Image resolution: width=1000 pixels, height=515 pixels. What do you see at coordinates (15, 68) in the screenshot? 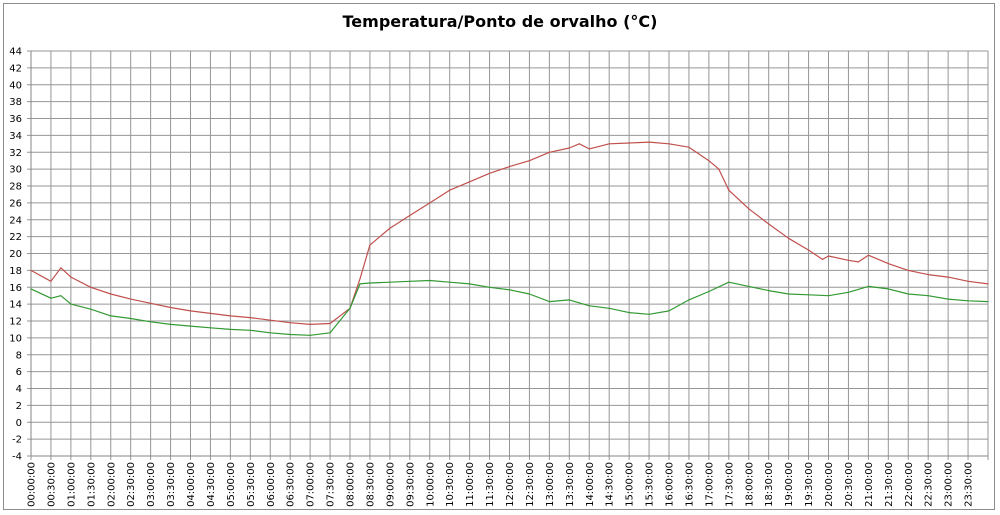
I see `y-tick-label: 42` at bounding box center [15, 68].